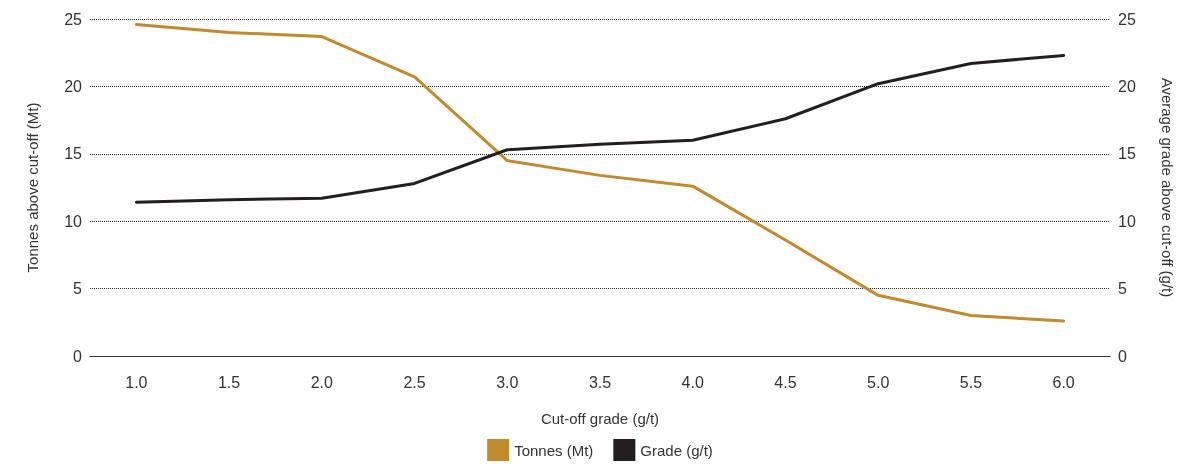  What do you see at coordinates (229, 382) in the screenshot?
I see `x-tick-label: 1.5` at bounding box center [229, 382].